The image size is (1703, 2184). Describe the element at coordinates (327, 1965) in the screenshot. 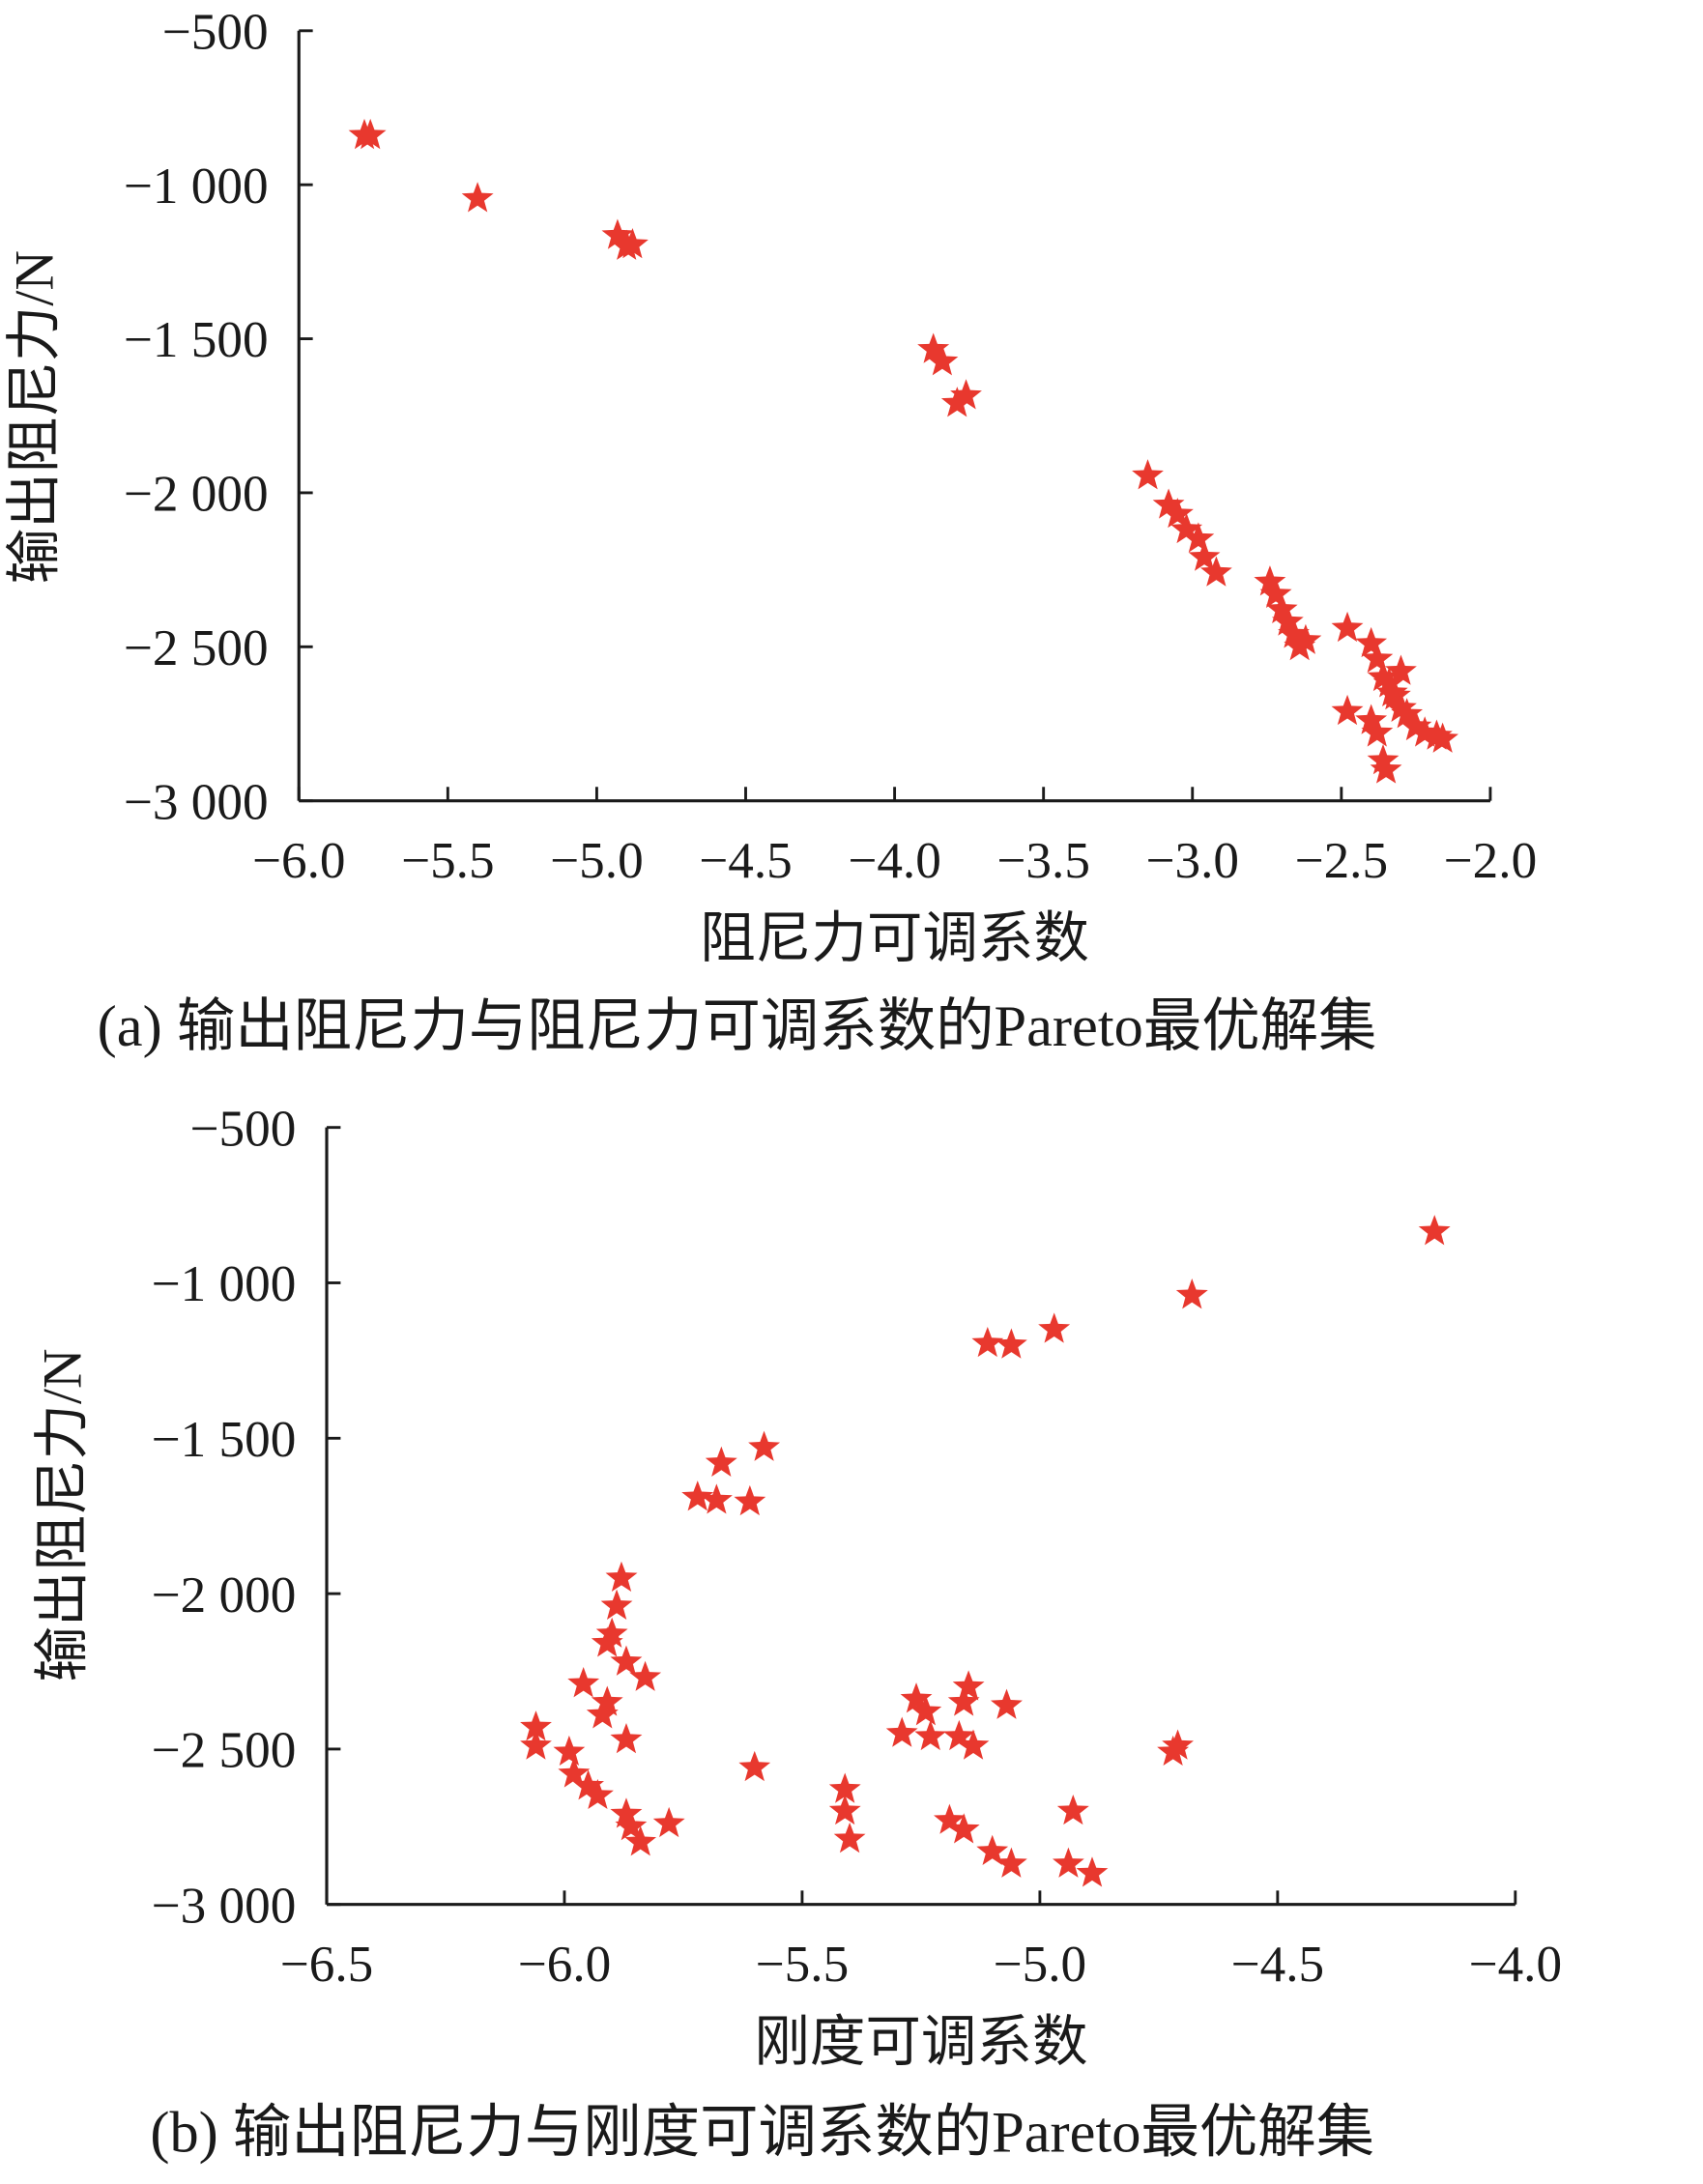

I see `x-tick-label: −6.5` at that location.